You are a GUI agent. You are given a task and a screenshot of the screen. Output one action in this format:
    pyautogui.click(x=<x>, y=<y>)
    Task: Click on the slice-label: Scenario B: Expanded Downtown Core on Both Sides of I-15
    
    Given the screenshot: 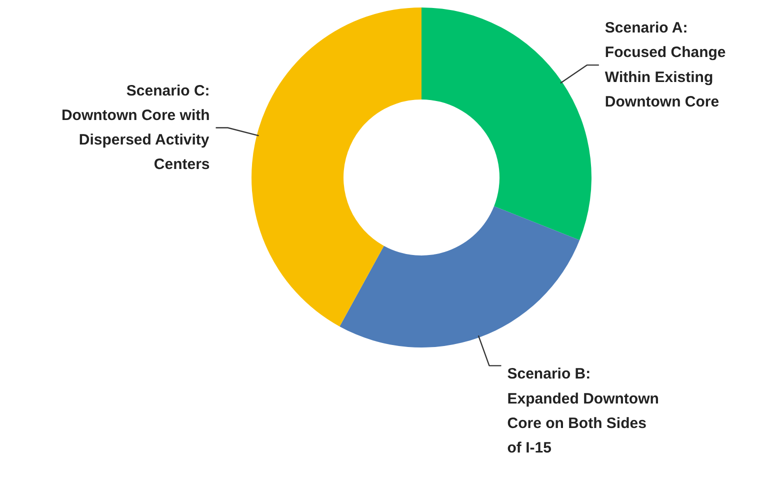 What is the action you would take?
    pyautogui.click(x=583, y=411)
    